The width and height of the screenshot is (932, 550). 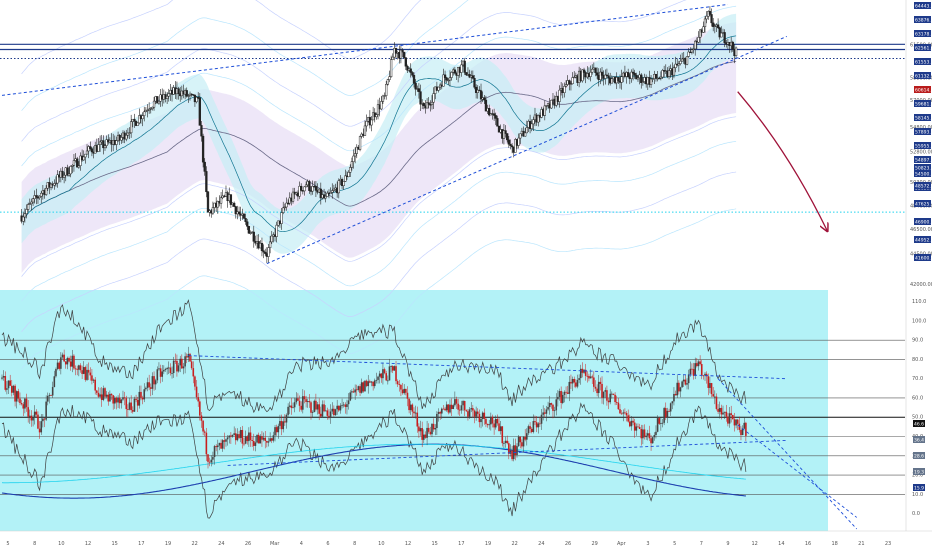 I want to click on price-level-badge-label: 63178.86, so click(x=923, y=34).